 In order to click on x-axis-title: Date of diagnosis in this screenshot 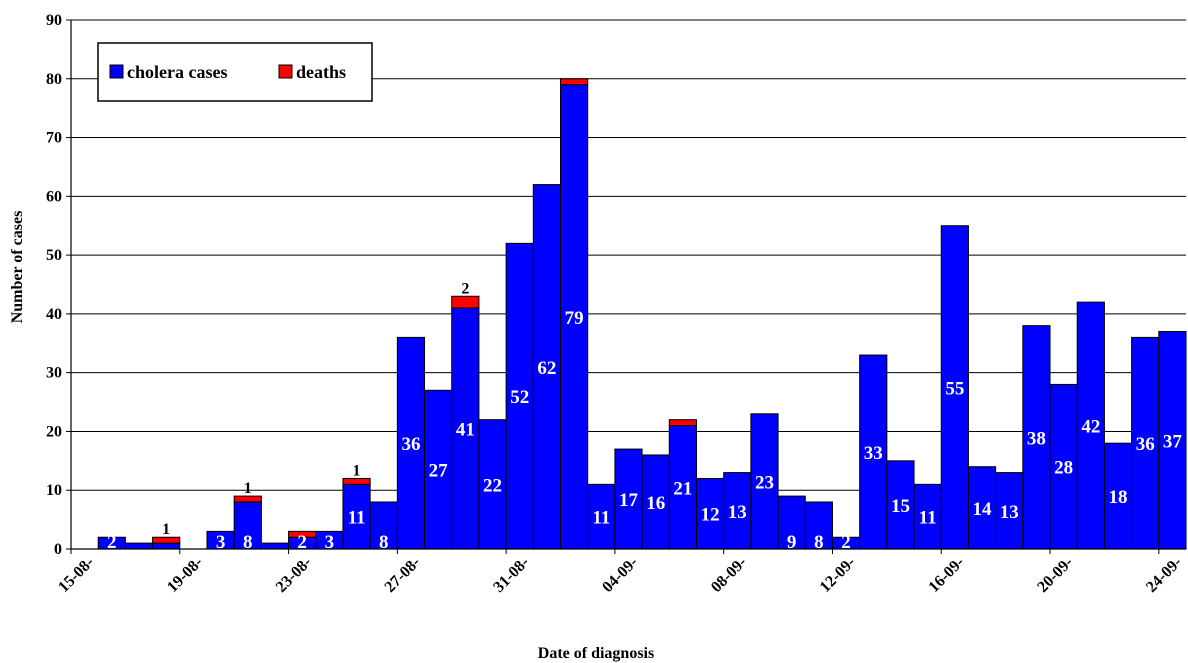, I will do `click(596, 653)`.